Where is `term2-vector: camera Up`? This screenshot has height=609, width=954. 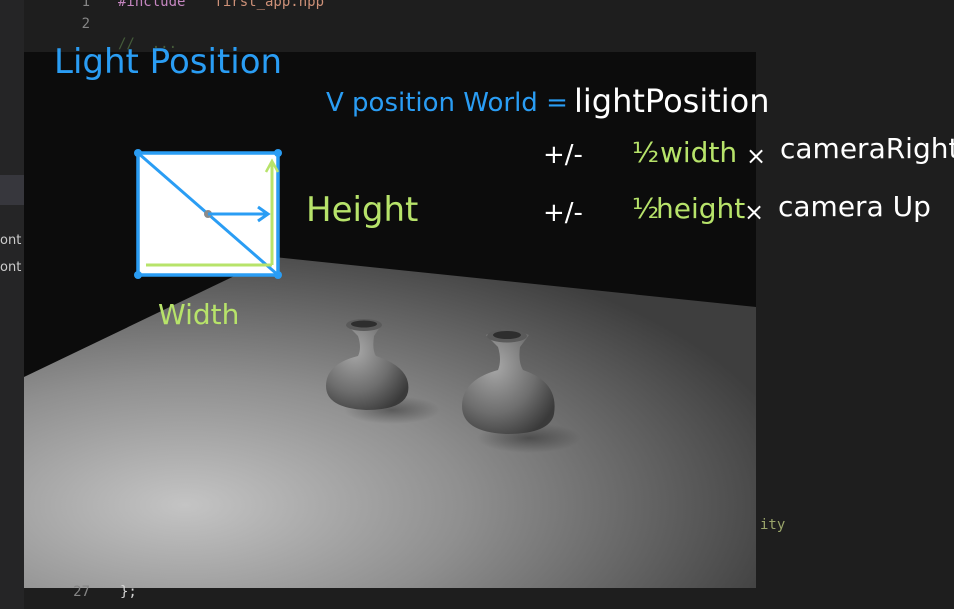 term2-vector: camera Up is located at coordinates (854, 206).